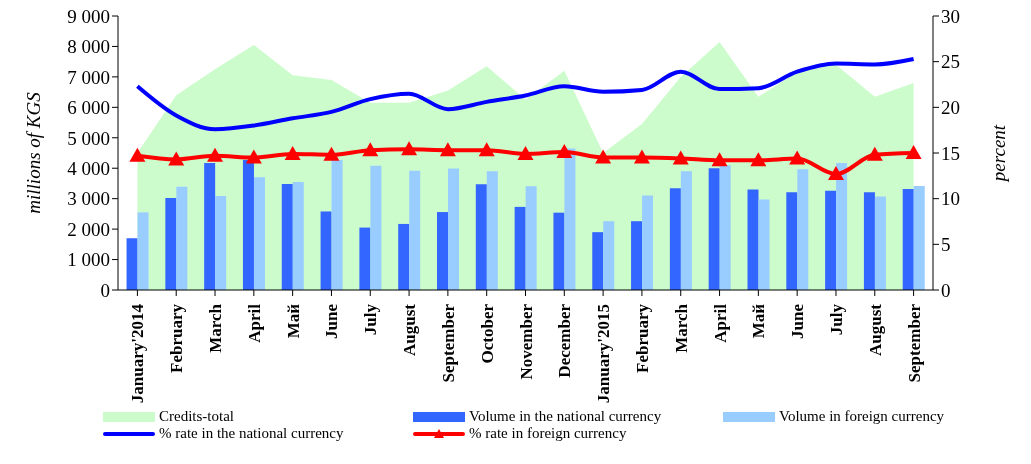 The width and height of the screenshot is (1031, 464). I want to click on y-tick-label: 0, so click(105, 290).